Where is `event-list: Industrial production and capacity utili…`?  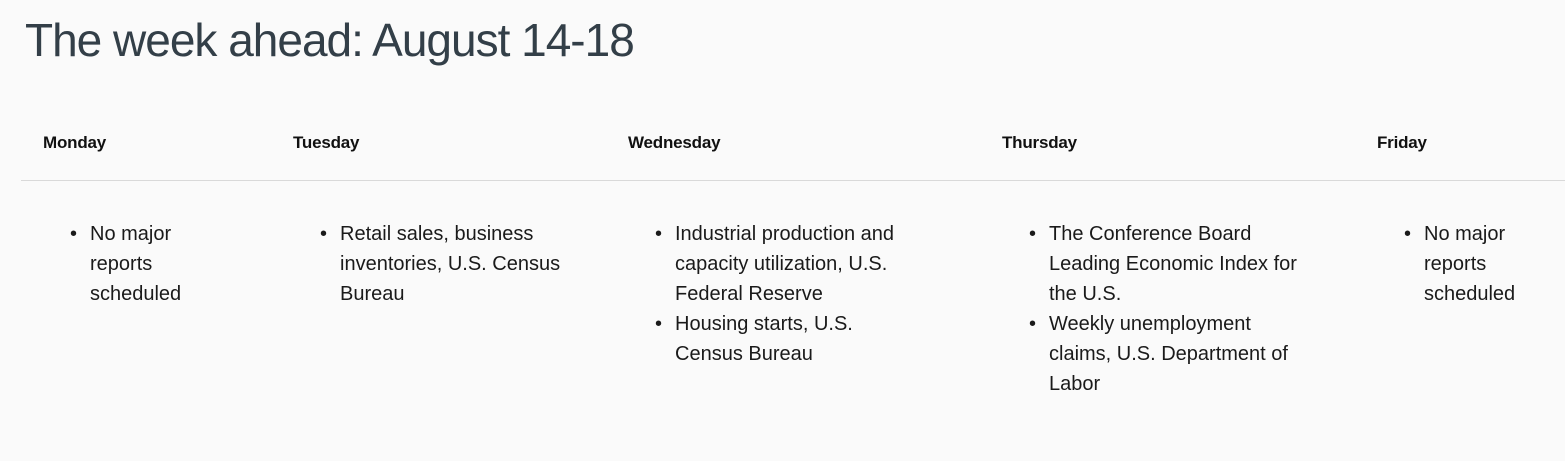 event-list: Industrial production and capacity utili… is located at coordinates (804, 294).